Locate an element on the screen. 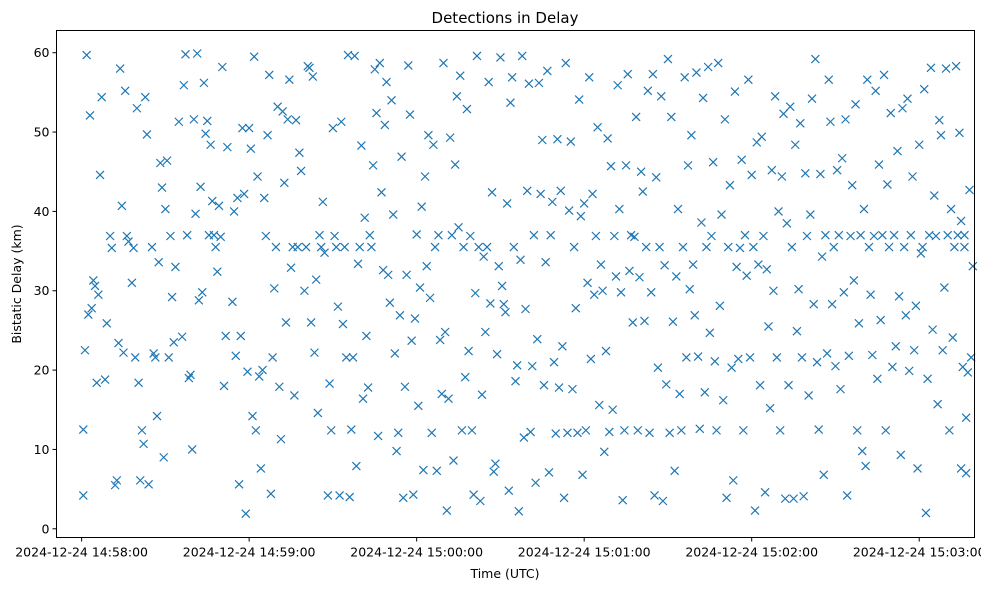 The image size is (981, 590). x-tick-label: 2024-12-24 15:03:00 is located at coordinates (917, 552).